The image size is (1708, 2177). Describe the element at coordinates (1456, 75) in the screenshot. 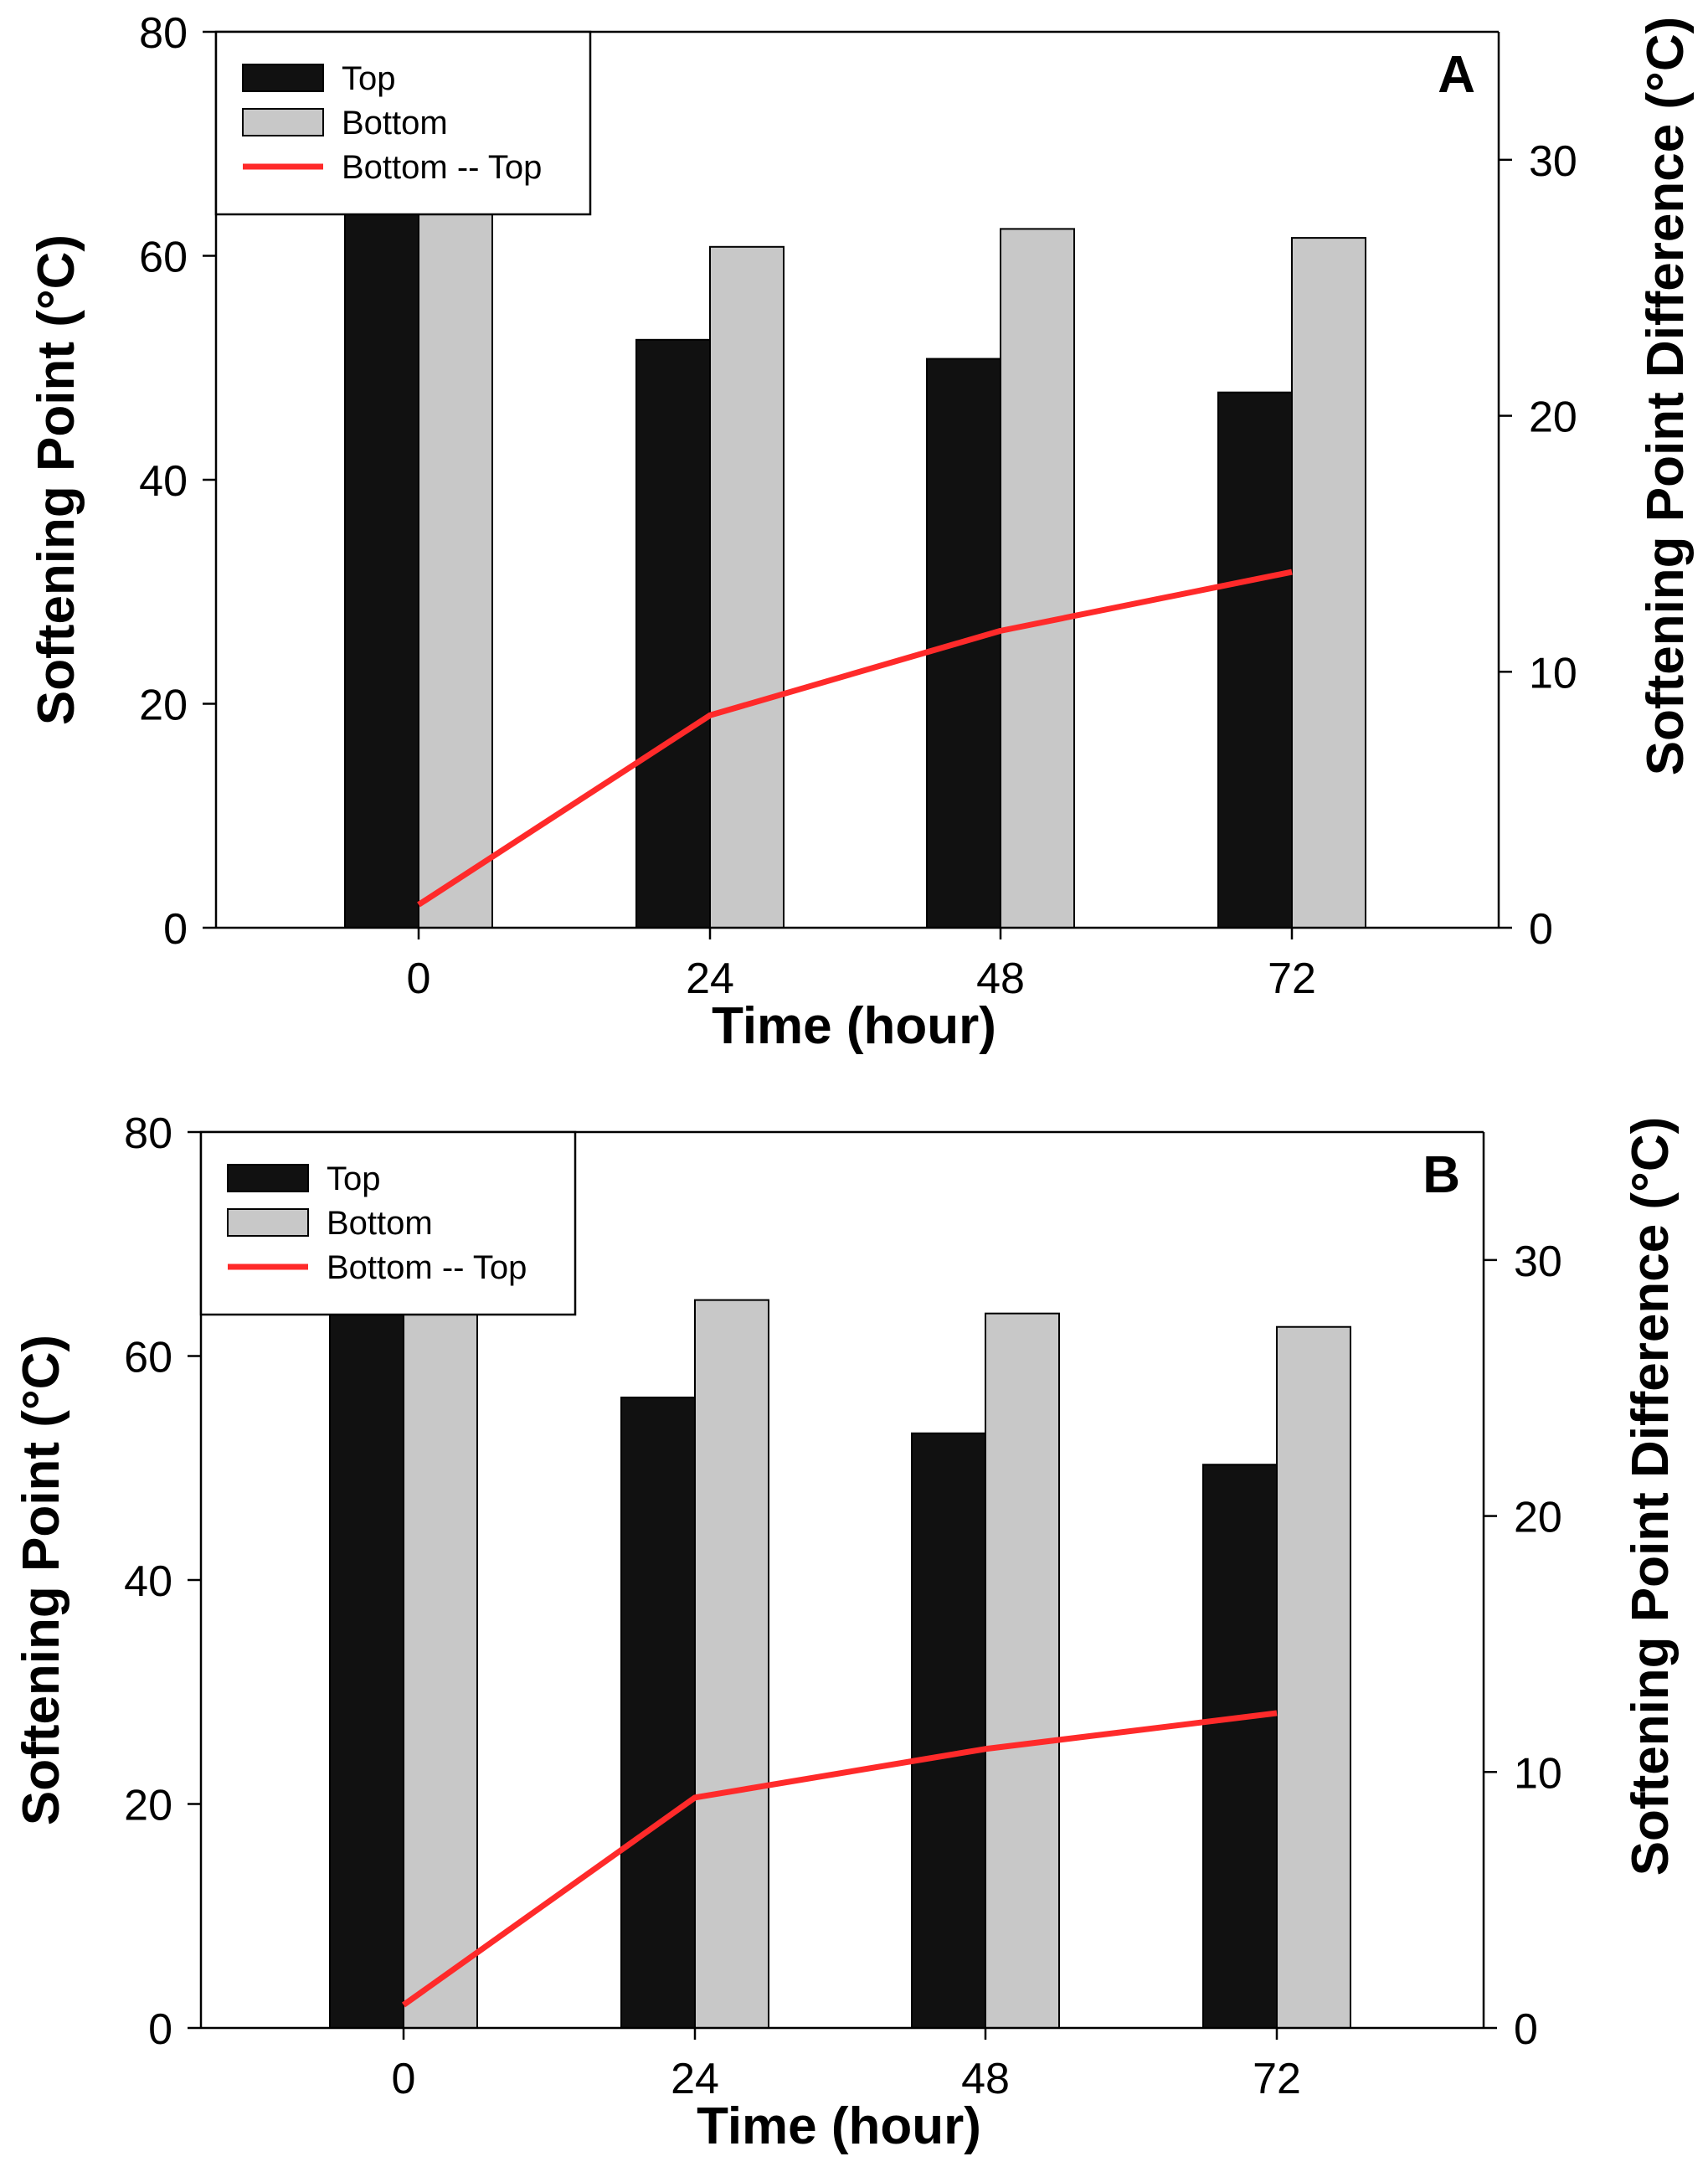

I see `panel-label: A` at that location.